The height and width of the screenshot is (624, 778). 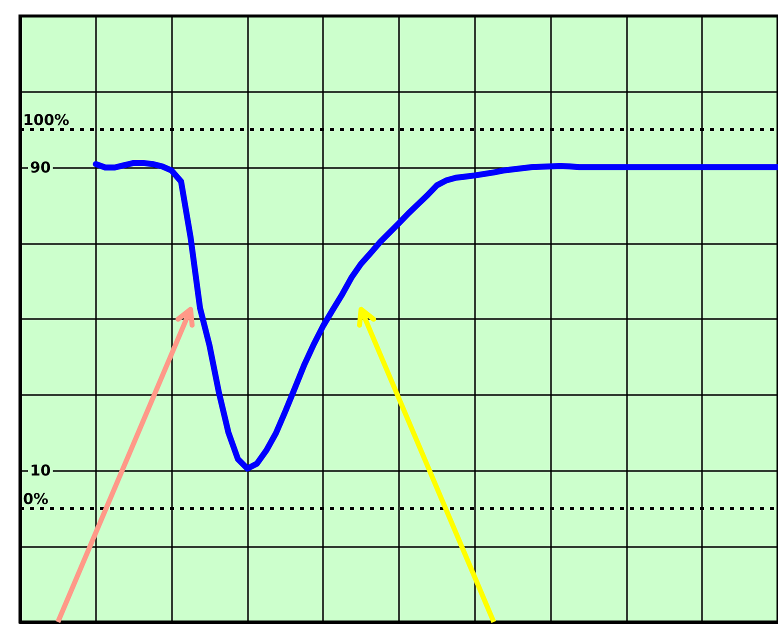 I want to click on ref-line-label: 100%, so click(x=46, y=120).